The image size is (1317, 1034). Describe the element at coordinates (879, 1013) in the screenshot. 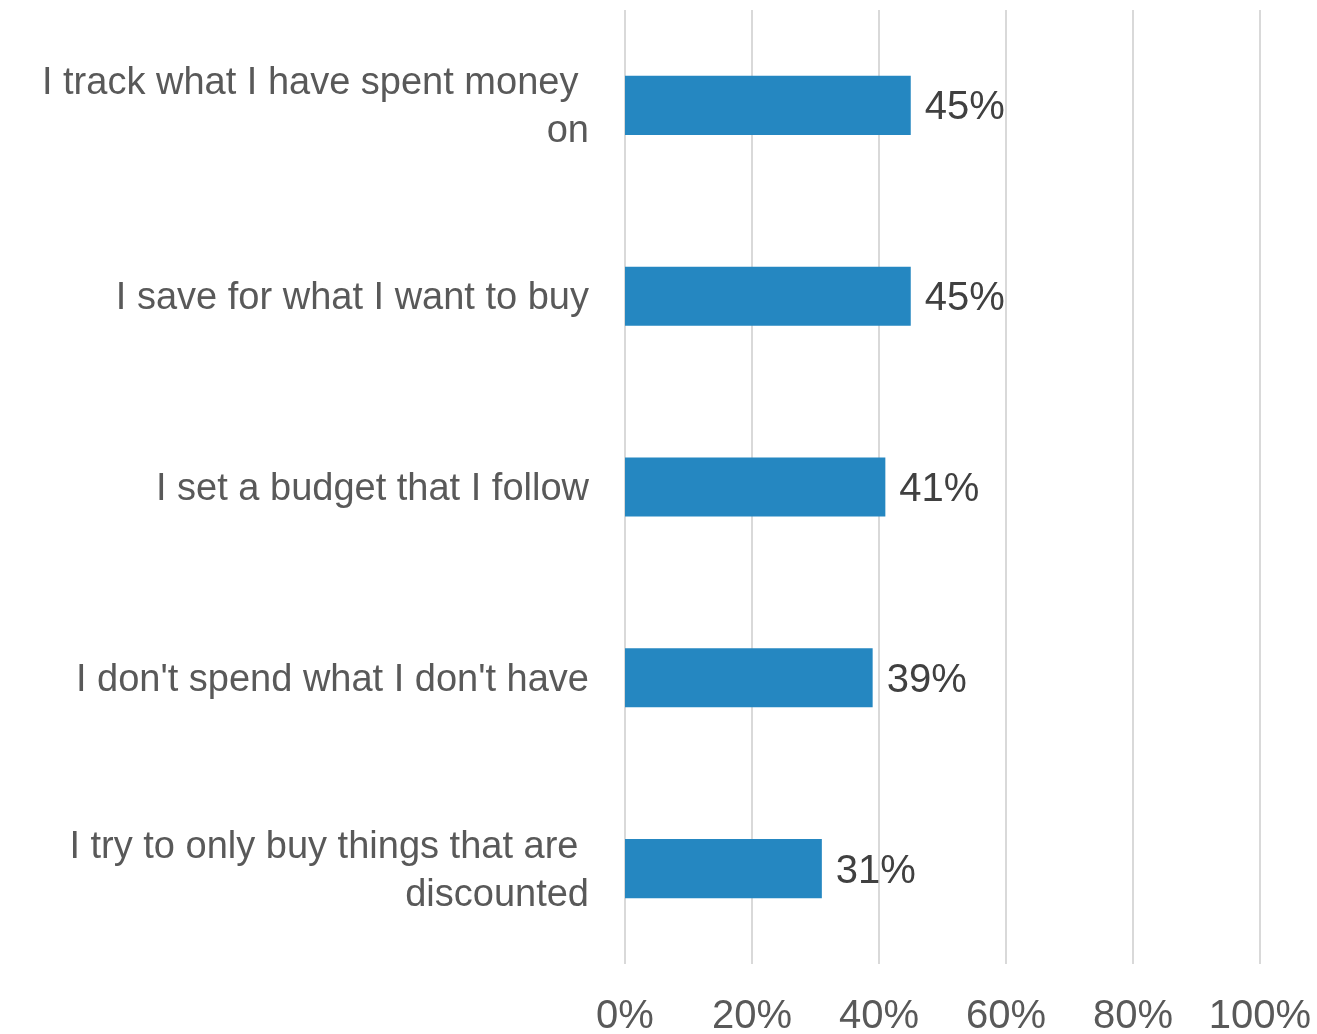

I see `x-tick-label: 40%` at that location.